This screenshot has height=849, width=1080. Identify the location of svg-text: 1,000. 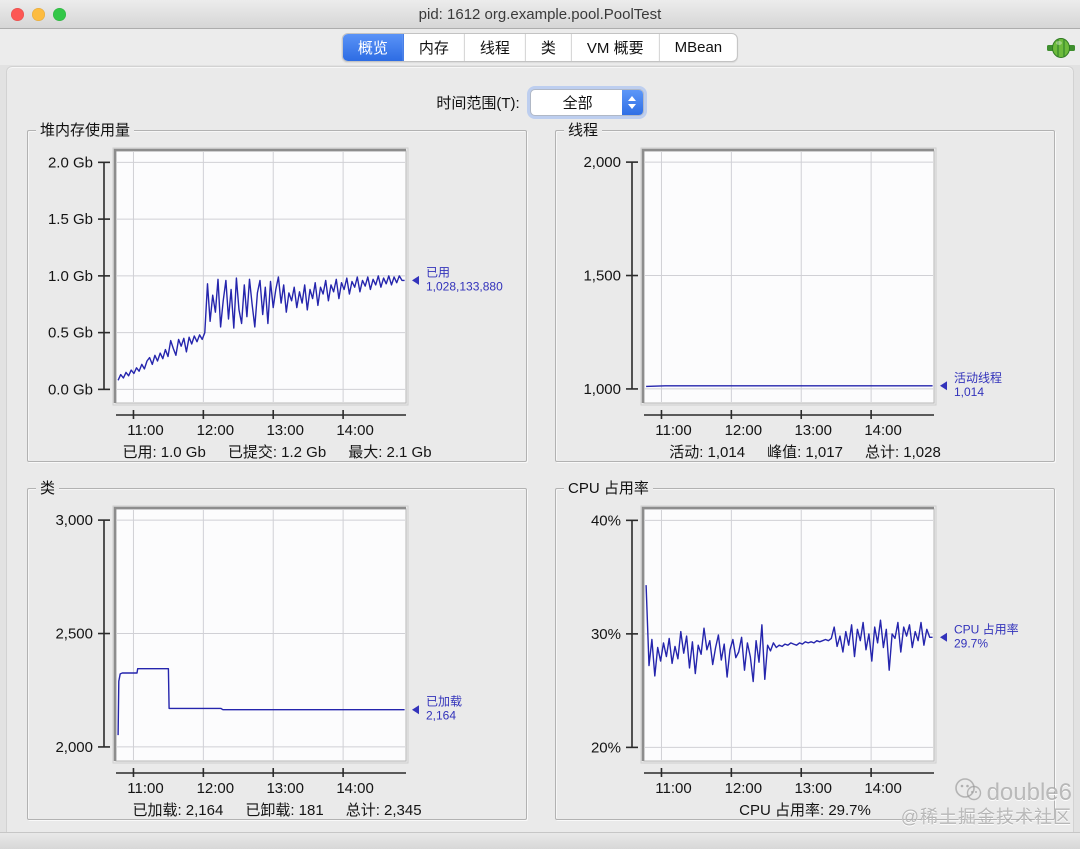
(602, 389).